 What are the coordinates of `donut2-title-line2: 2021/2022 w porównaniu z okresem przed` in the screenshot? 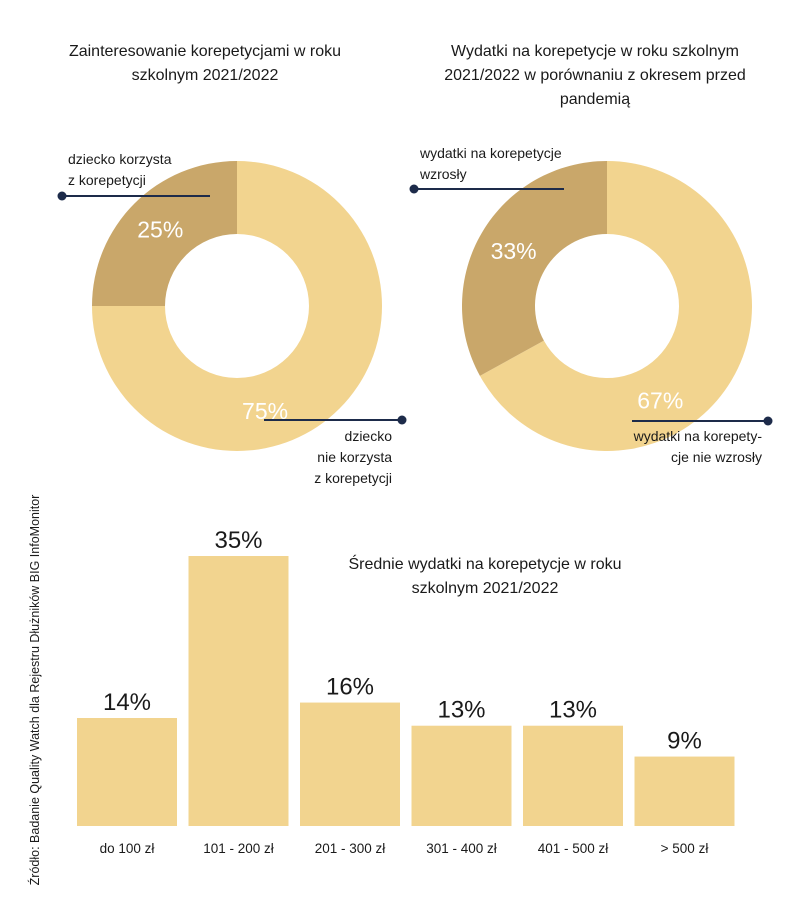 It's located at (595, 75).